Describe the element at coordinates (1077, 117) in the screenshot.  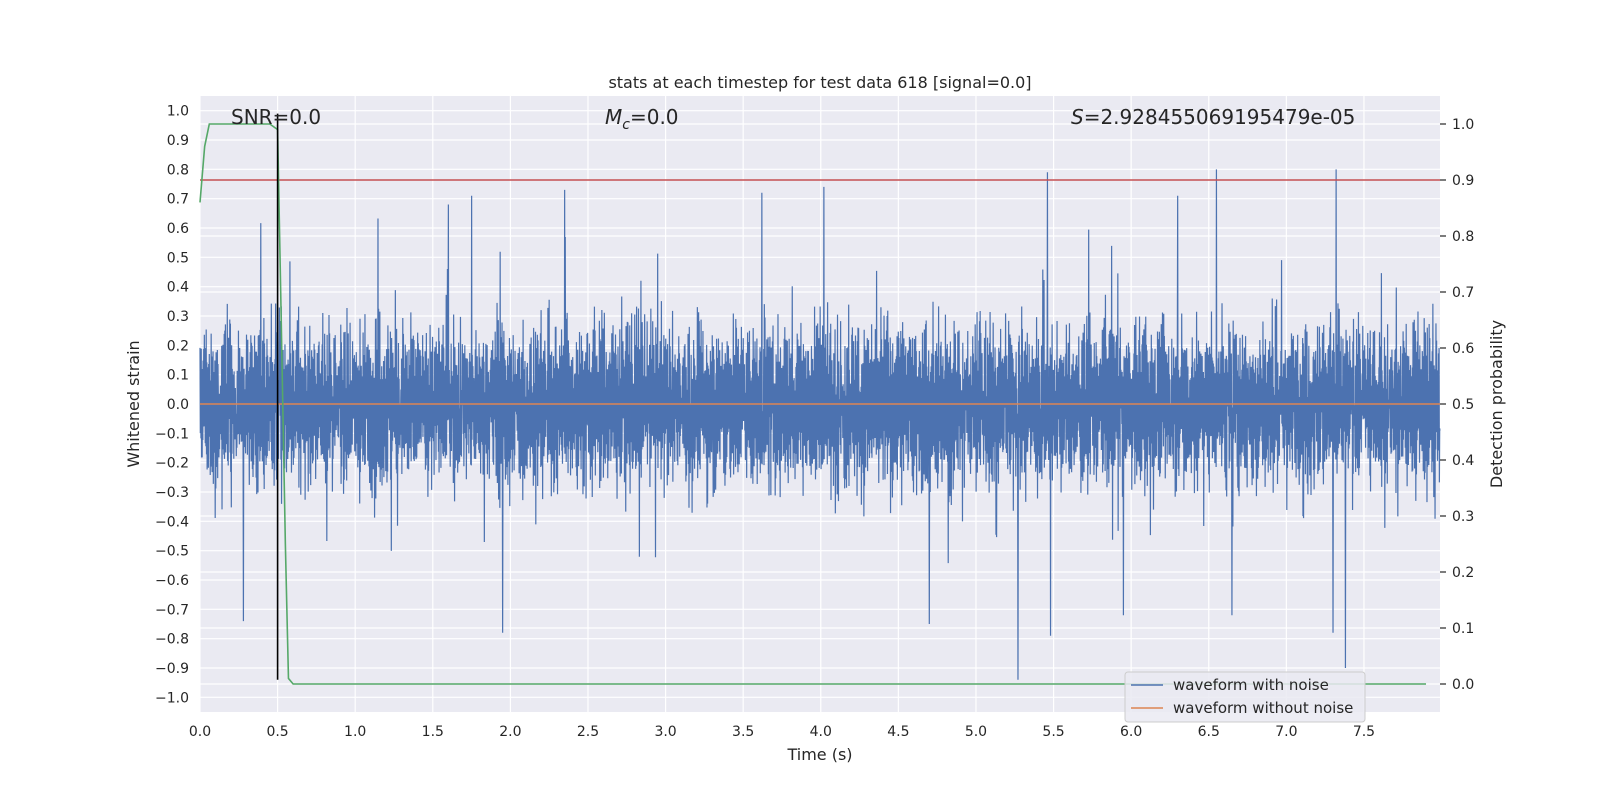
I see `score-symbol: S` at that location.